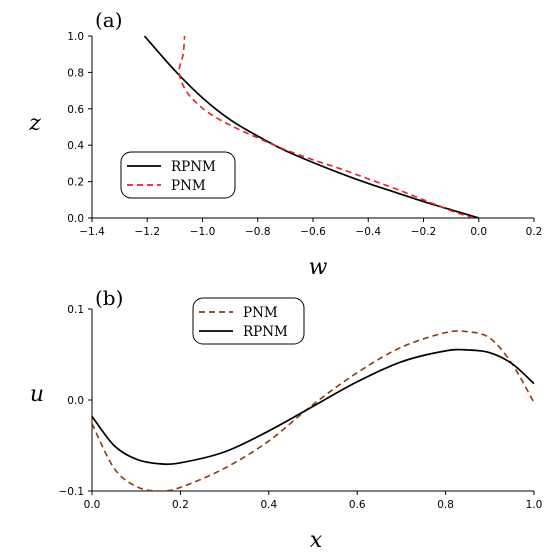 This screenshot has width=550, height=555. I want to click on legend: PNM RPNM, so click(248, 321).